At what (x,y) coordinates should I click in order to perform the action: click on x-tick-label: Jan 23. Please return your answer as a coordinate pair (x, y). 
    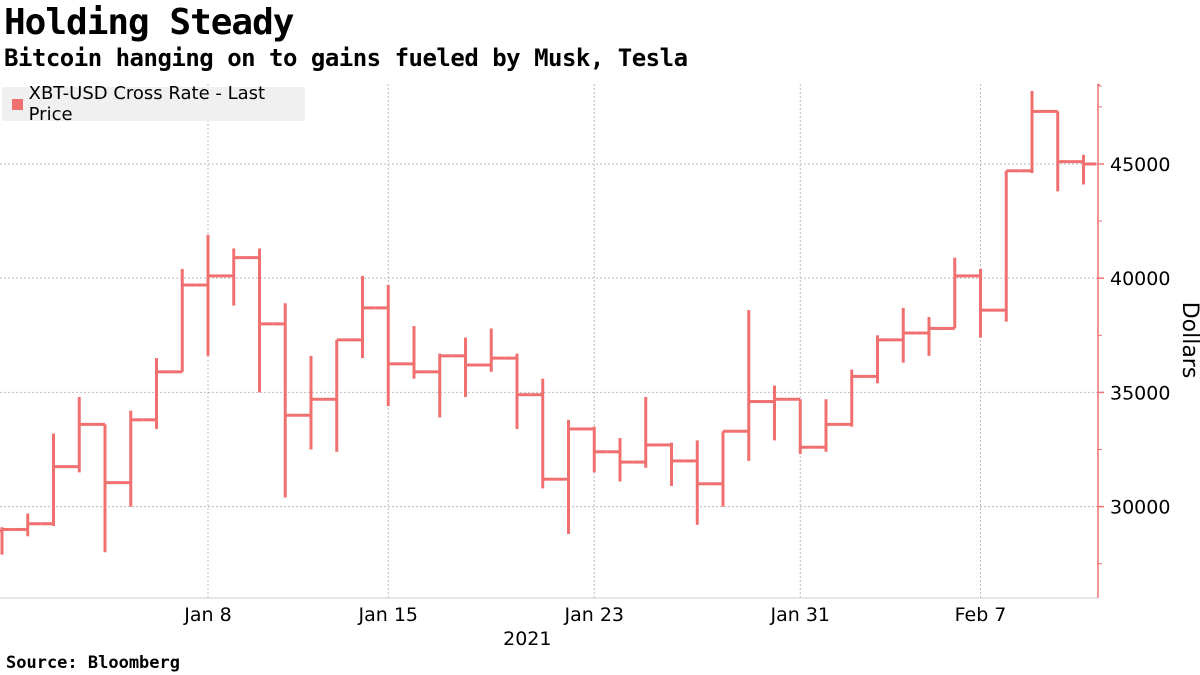
    Looking at the image, I should click on (593, 615).